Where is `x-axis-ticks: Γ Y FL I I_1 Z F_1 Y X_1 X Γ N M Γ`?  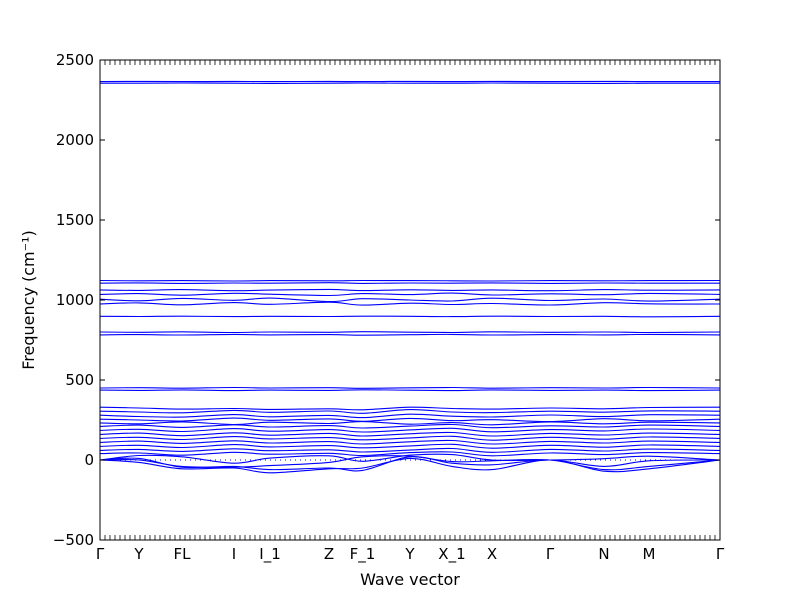
x-axis-ticks: Γ Y FL I I_1 Z F_1 Y X_1 X Γ N M Γ is located at coordinates (410, 554).